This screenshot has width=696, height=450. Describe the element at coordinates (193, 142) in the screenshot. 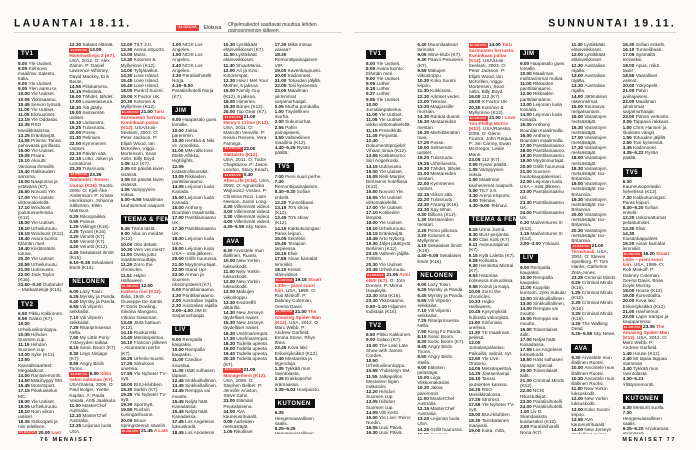

I see `entry-title: Henkka & Niki vs. Amerikka.` at that location.